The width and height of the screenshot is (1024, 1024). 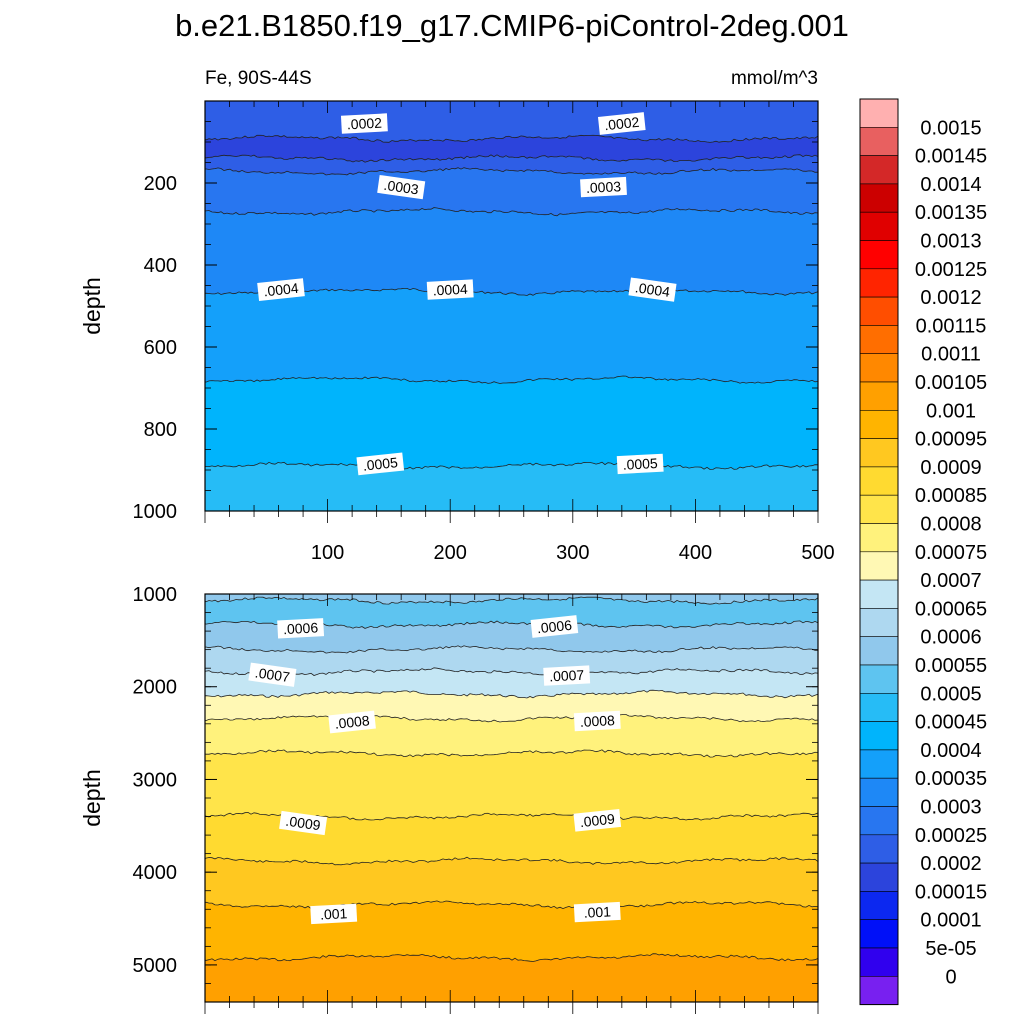 I want to click on x-tick-label: 200, so click(x=450, y=553).